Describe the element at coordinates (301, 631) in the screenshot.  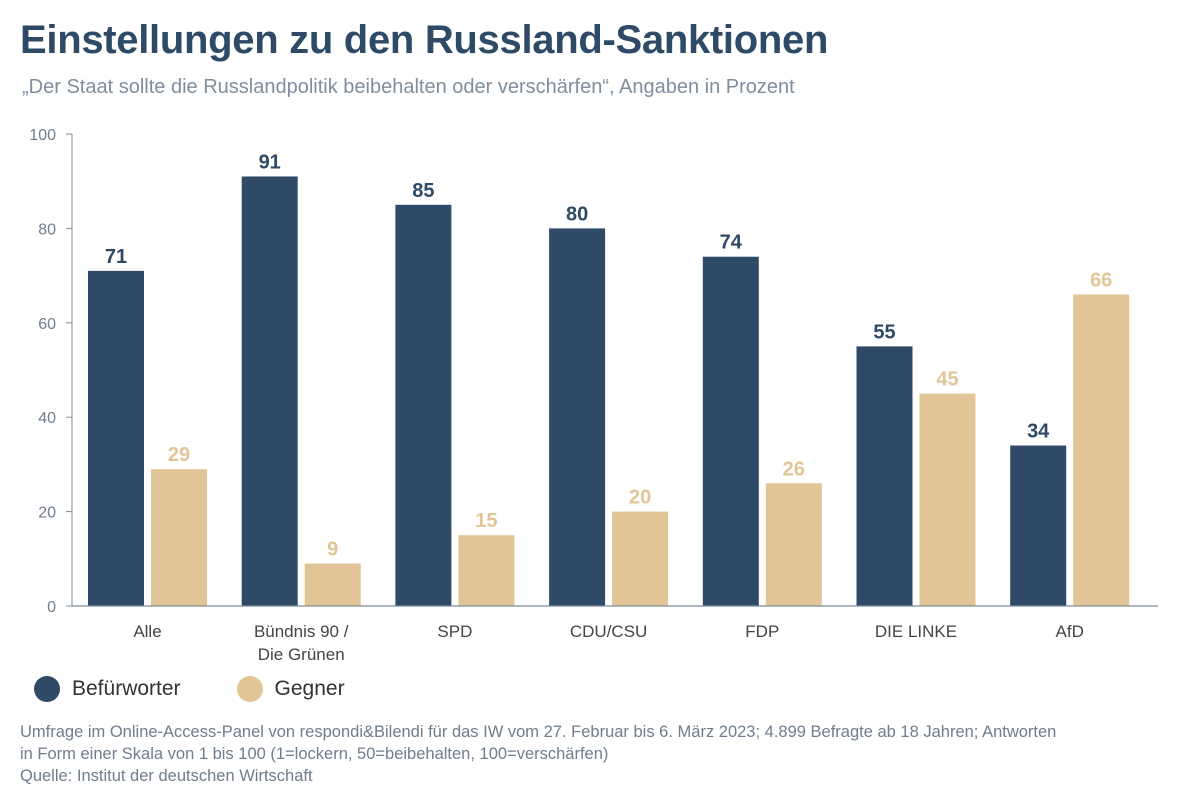
I see `x-tick-label: Bündnis 90 /` at that location.